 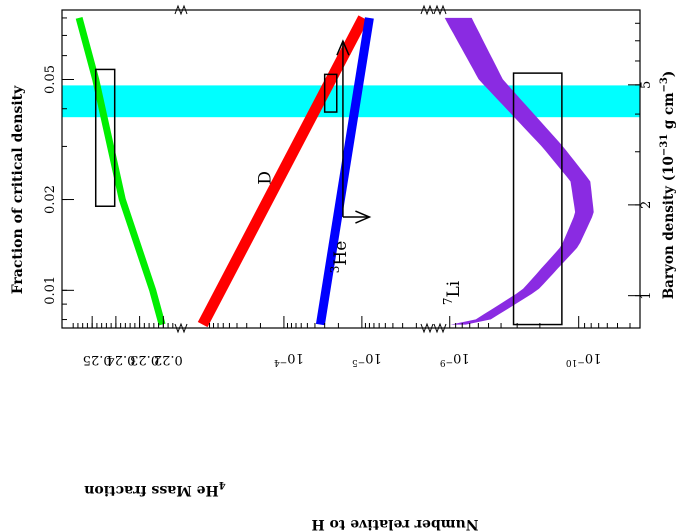 I want to click on he3-label: 3He, so click(x=339, y=257).